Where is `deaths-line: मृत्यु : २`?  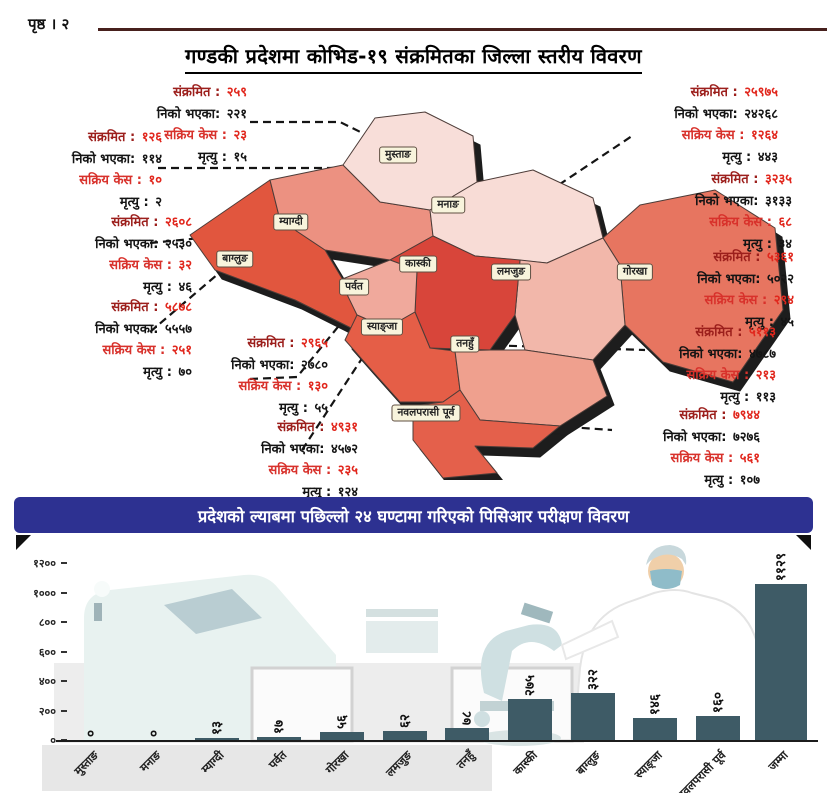 deaths-line: मृत्यु : २ is located at coordinates (95, 203).